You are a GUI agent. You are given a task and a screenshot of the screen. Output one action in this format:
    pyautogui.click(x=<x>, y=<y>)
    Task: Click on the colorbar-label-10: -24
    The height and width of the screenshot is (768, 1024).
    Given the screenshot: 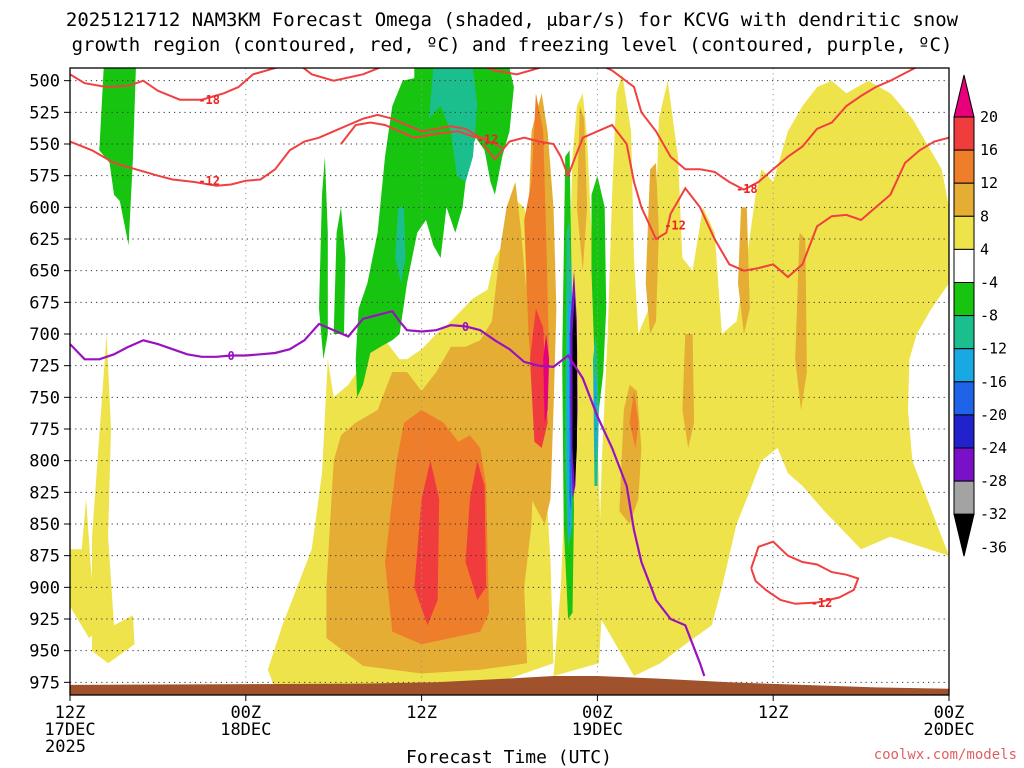 What is the action you would take?
    pyautogui.click(x=993, y=448)
    